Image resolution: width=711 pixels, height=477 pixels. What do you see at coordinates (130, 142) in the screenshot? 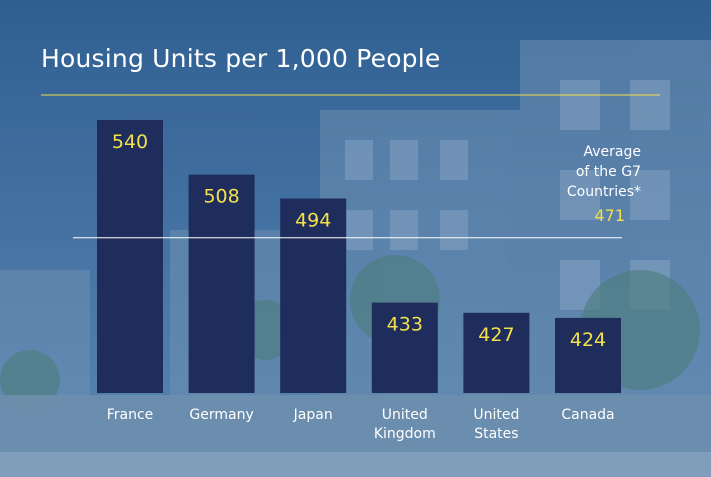
I see `bar-value-label: 540` at bounding box center [130, 142].